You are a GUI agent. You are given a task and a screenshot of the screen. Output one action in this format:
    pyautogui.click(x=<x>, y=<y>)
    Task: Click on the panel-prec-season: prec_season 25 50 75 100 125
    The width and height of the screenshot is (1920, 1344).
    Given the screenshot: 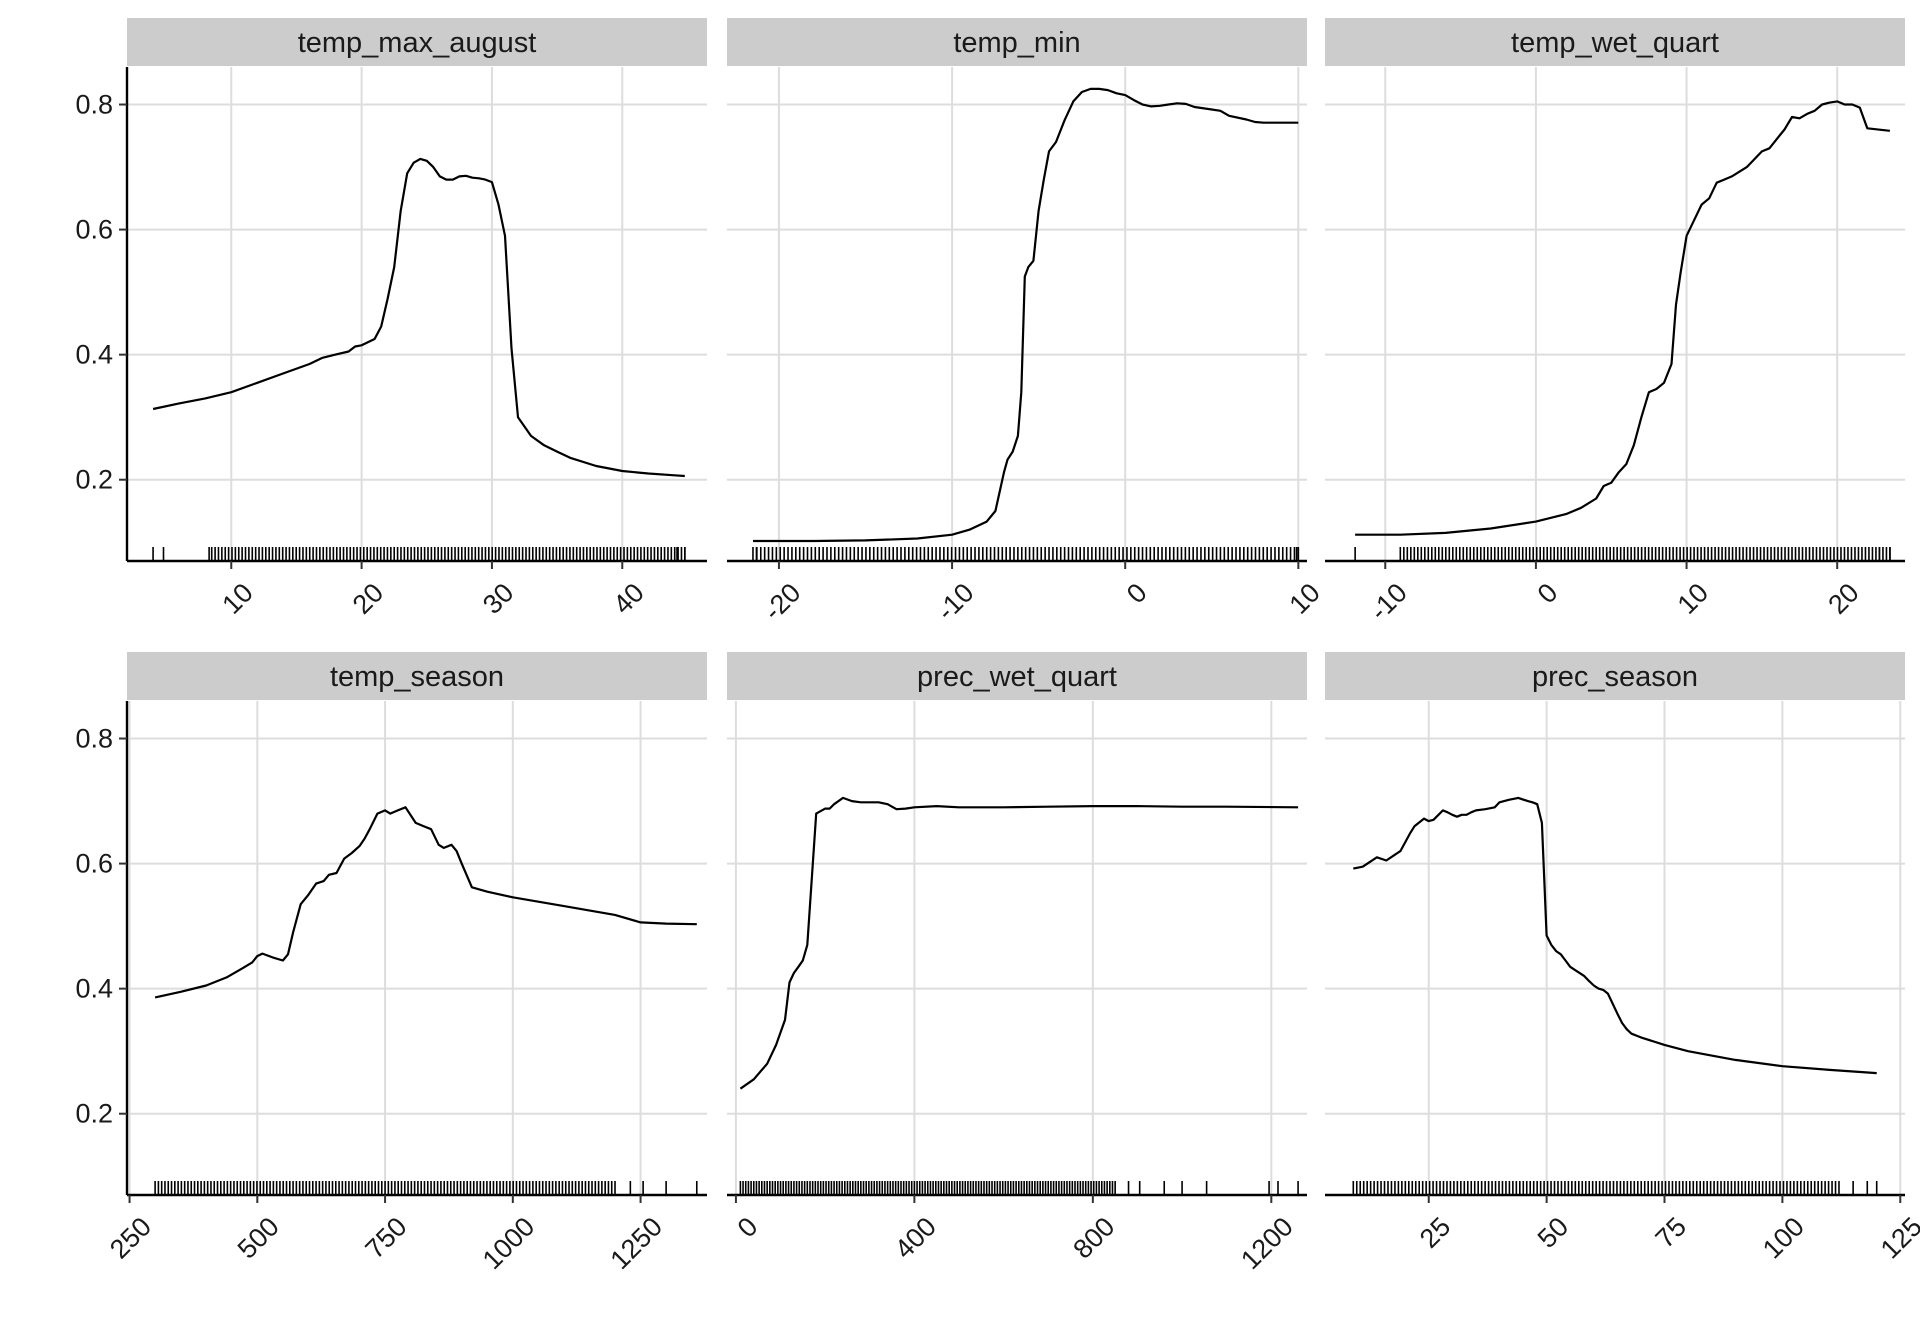 What is the action you would take?
    pyautogui.click(x=1622, y=958)
    